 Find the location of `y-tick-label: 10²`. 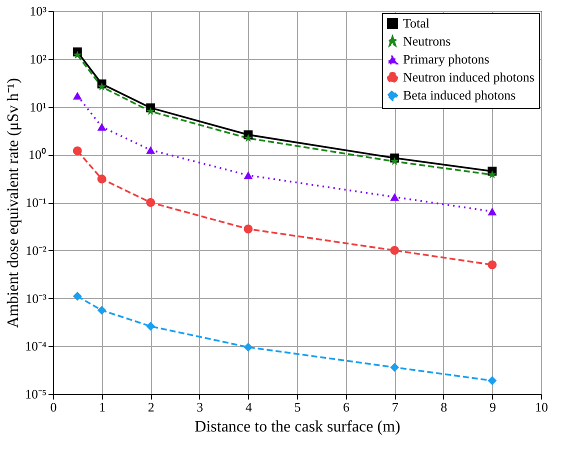

y-tick-label: 10² is located at coordinates (38, 58).